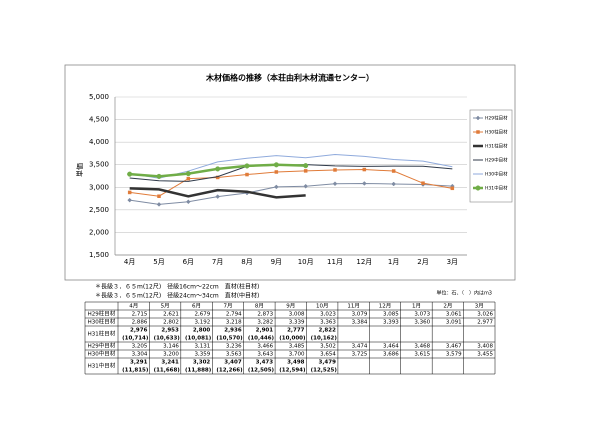 The height and width of the screenshot is (424, 600). What do you see at coordinates (292, 339) in the screenshot?
I see `table-cell: (10,000)` at bounding box center [292, 339].